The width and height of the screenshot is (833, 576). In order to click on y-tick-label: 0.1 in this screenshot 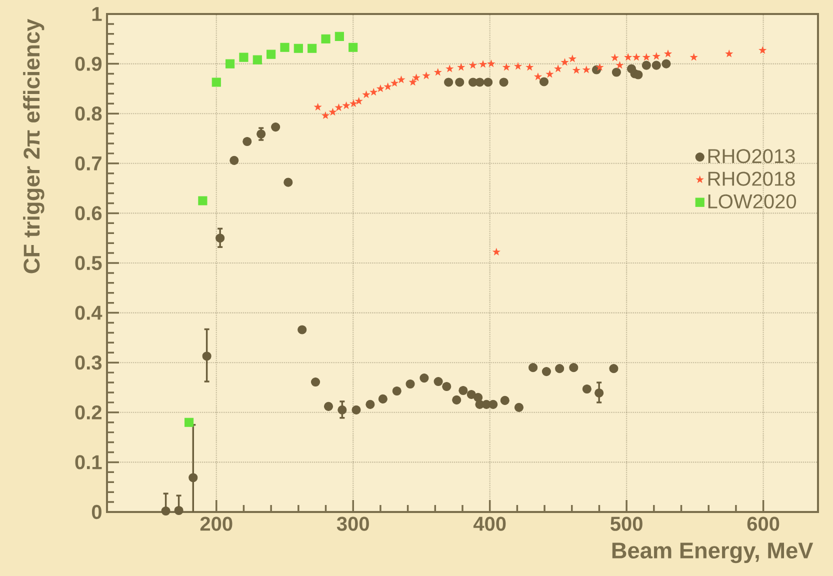, I will do `click(88, 462)`.